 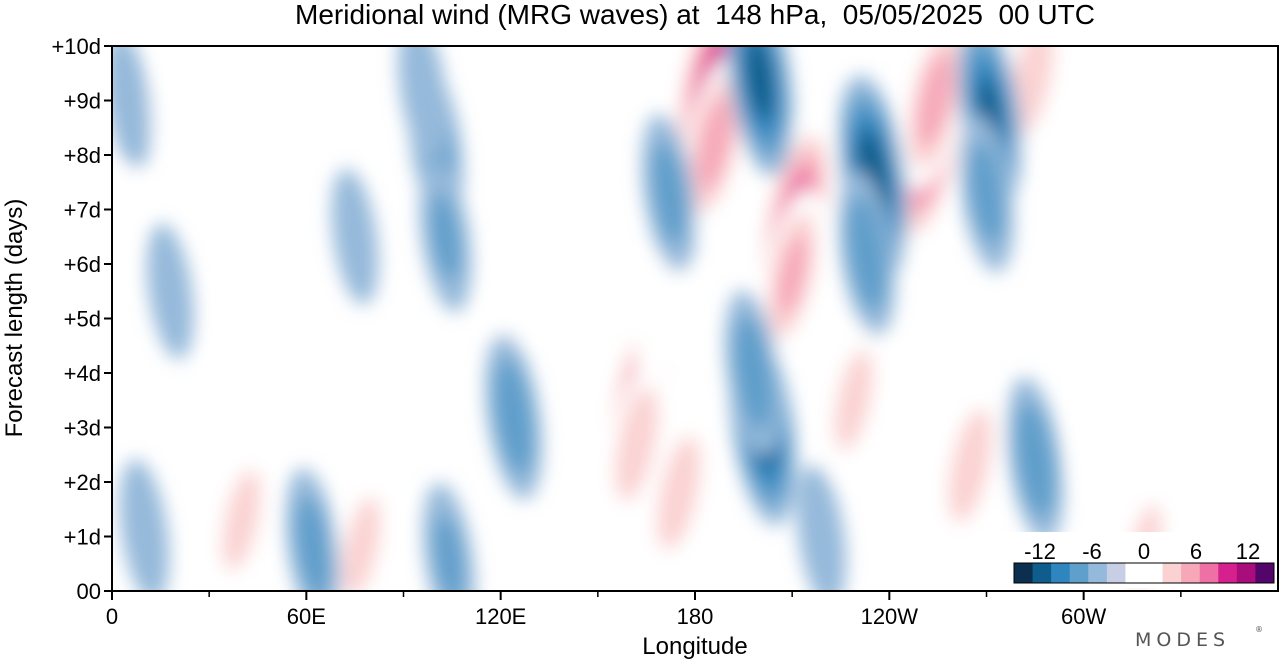 What do you see at coordinates (1083, 616) in the screenshot?
I see `x-tick-label: 60W` at bounding box center [1083, 616].